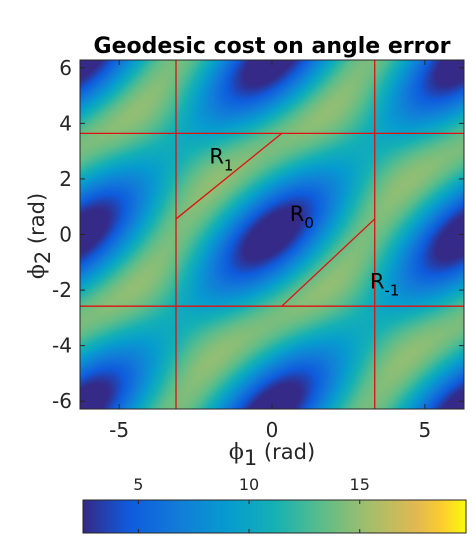 This screenshot has width=474, height=543. Describe the element at coordinates (302, 217) in the screenshot. I see `region-label: R0` at that location.